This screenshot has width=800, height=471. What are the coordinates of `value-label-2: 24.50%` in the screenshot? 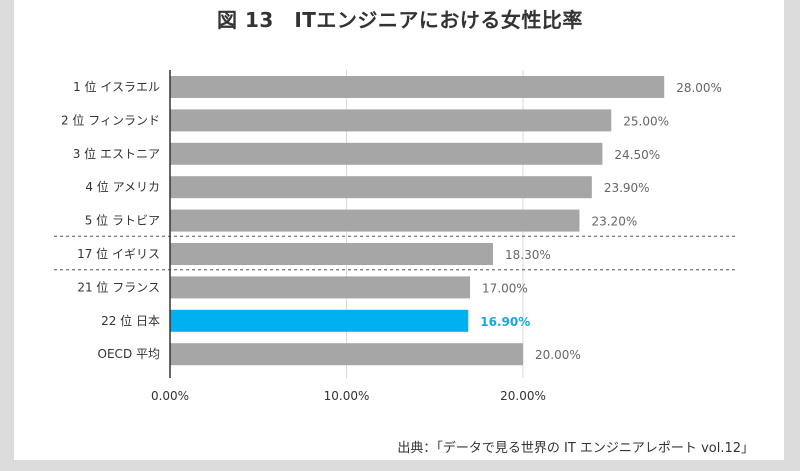 It's located at (637, 155).